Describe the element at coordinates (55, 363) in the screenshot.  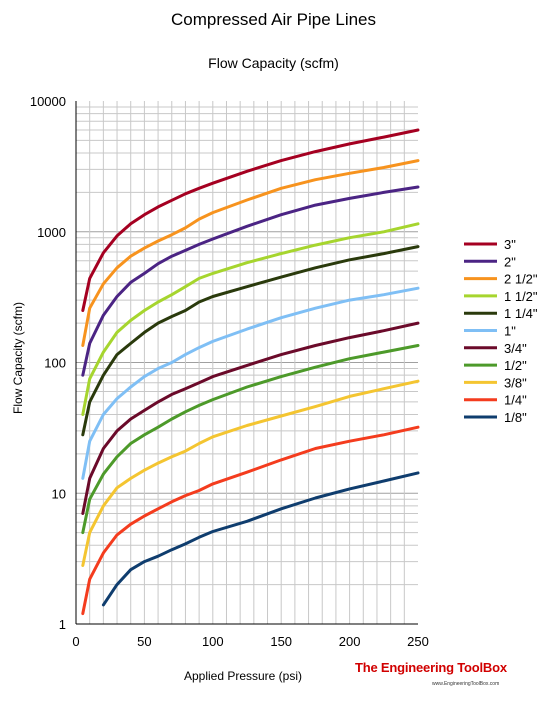
I see `y-tick-label: 100` at that location.